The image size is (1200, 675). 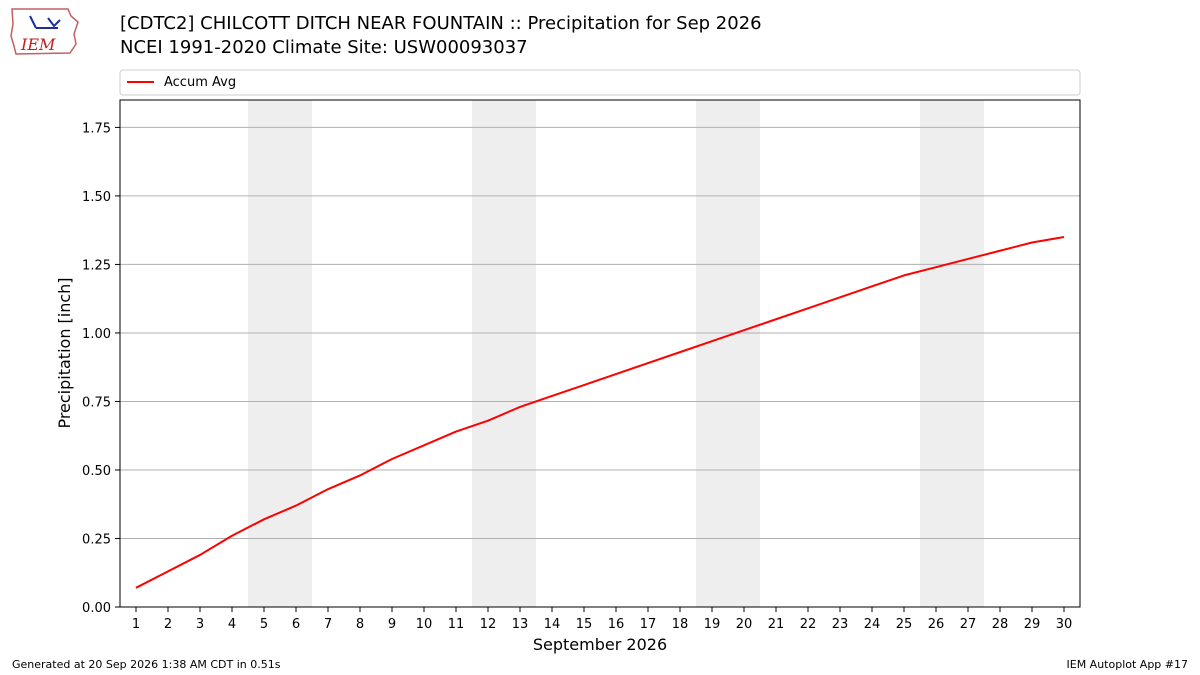 What do you see at coordinates (520, 624) in the screenshot?
I see `x-tick-label: 13` at bounding box center [520, 624].